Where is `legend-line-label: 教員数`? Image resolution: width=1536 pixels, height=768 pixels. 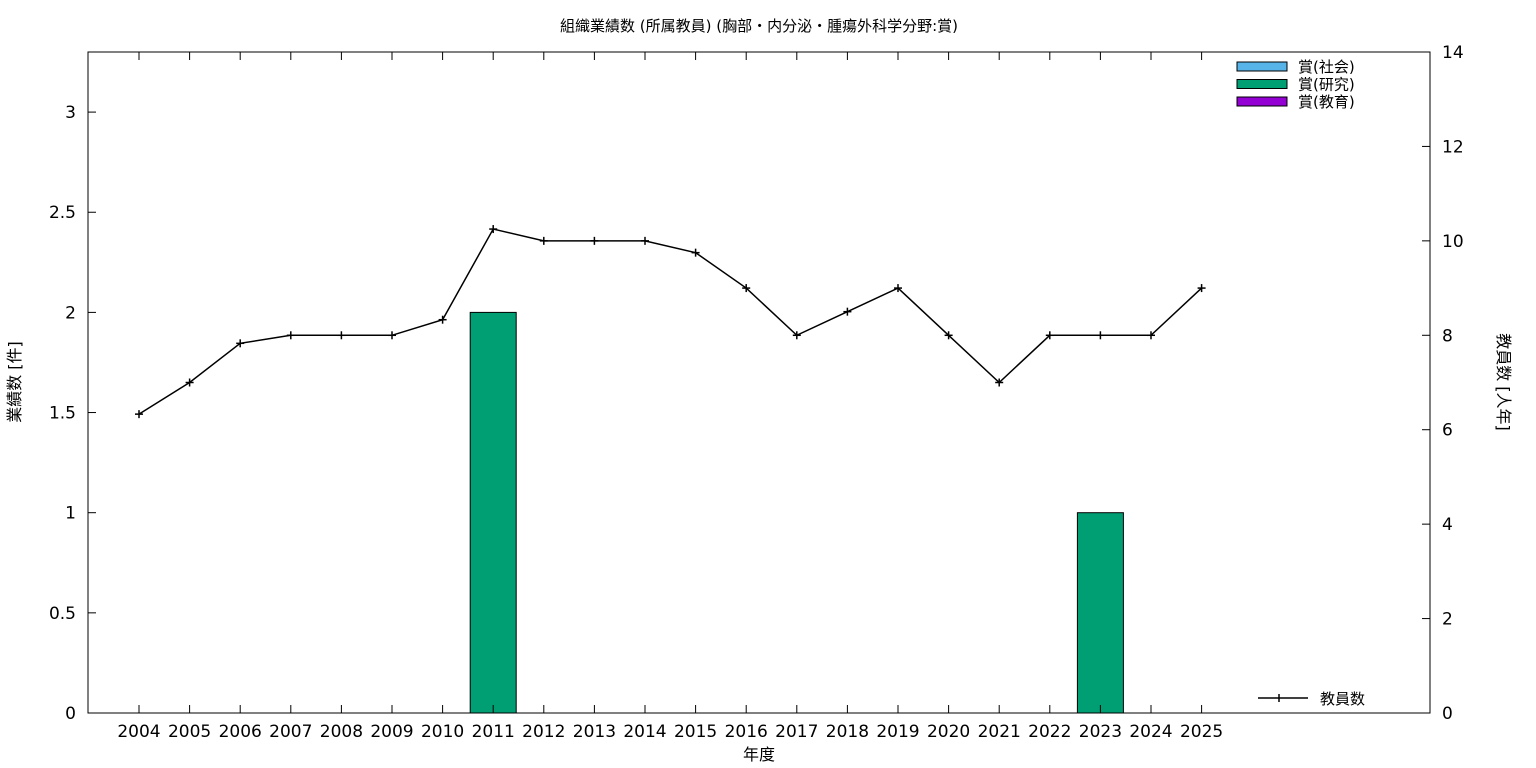
legend-line-label: 教員数 is located at coordinates (1342, 699).